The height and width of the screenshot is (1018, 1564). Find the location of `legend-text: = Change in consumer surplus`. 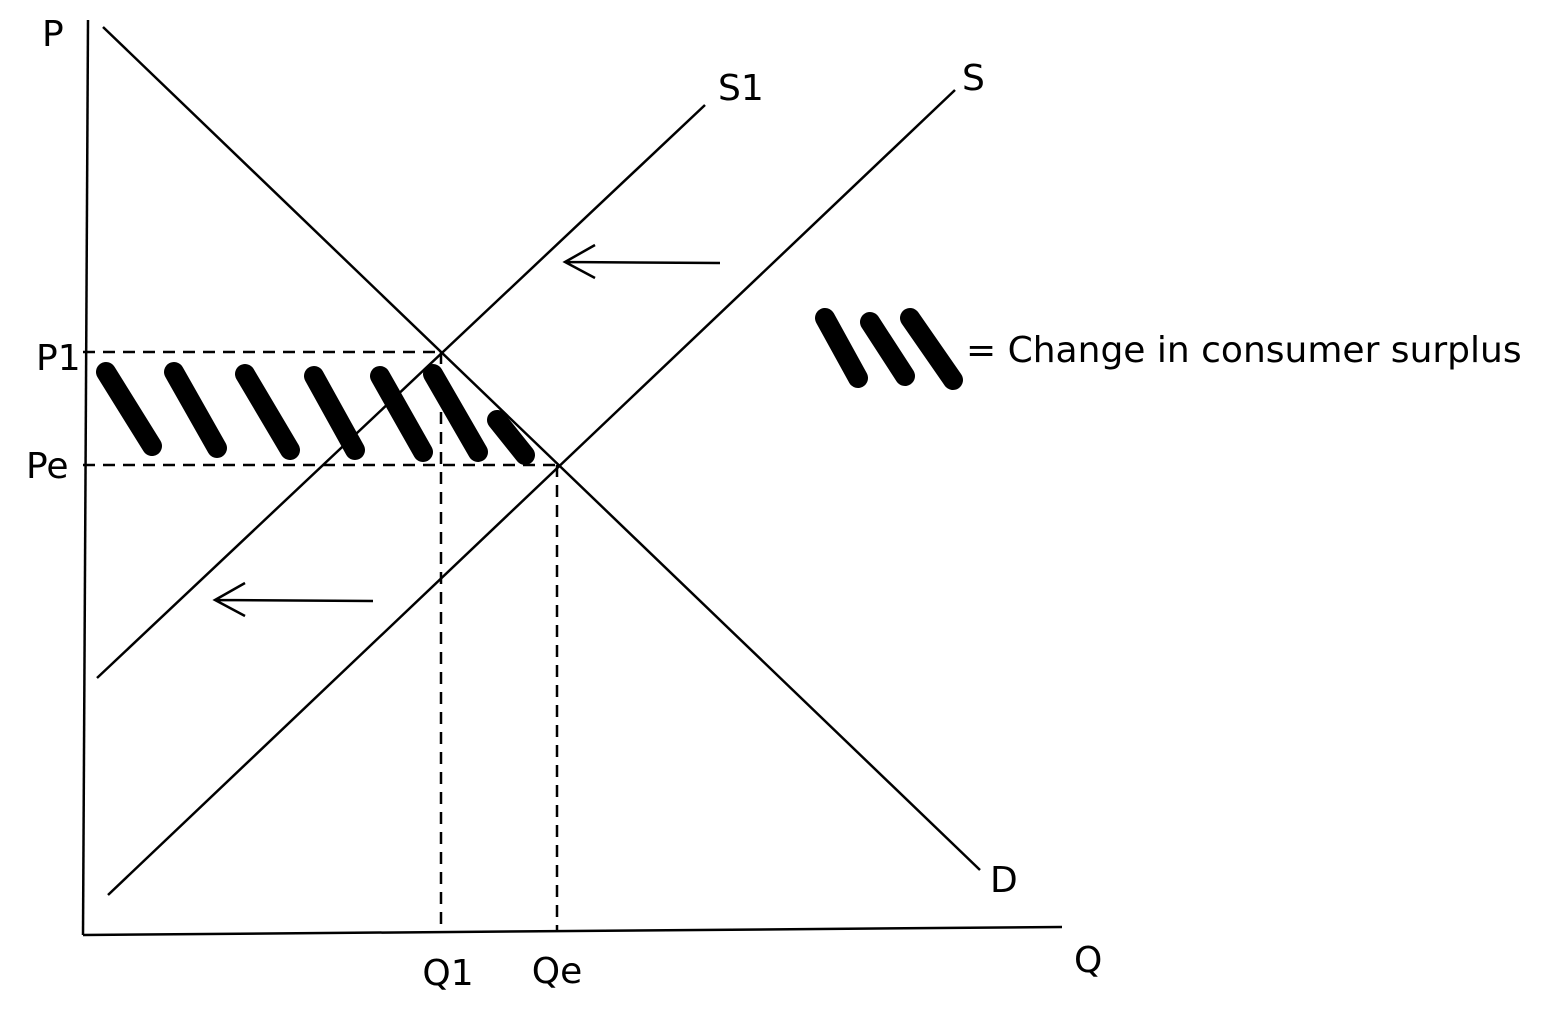

legend-text: = Change in consumer surplus is located at coordinates (1244, 350).